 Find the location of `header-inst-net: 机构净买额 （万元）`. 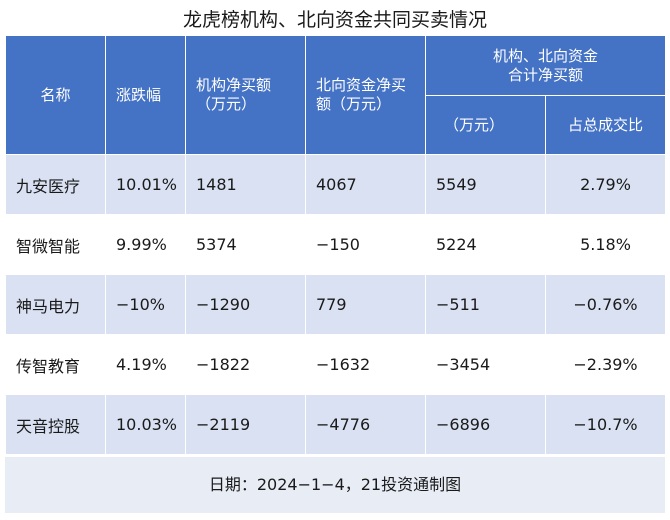

header-inst-net: 机构净买额 （万元） is located at coordinates (245, 95).